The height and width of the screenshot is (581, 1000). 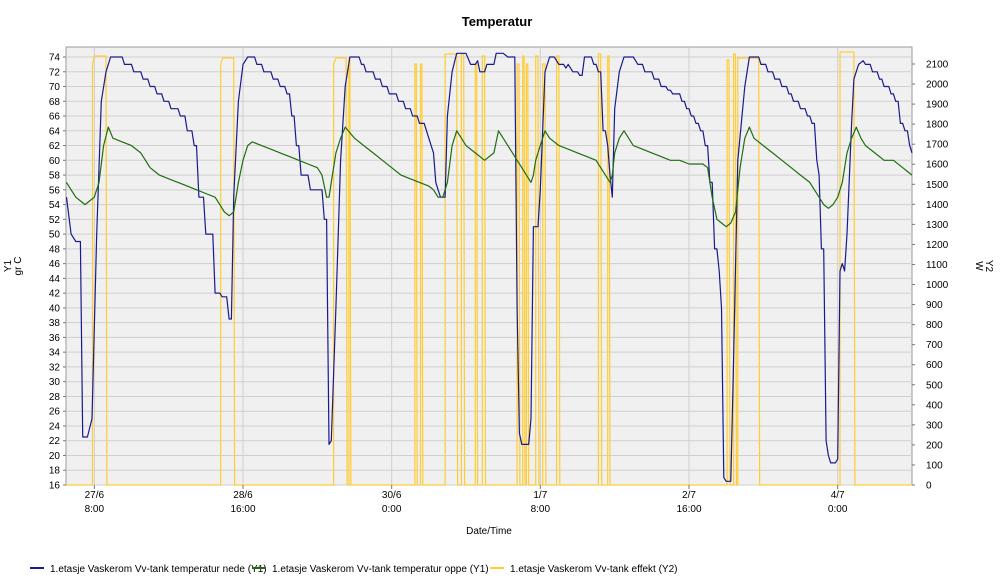 I want to click on y1-tick-label: 74, so click(x=55, y=58).